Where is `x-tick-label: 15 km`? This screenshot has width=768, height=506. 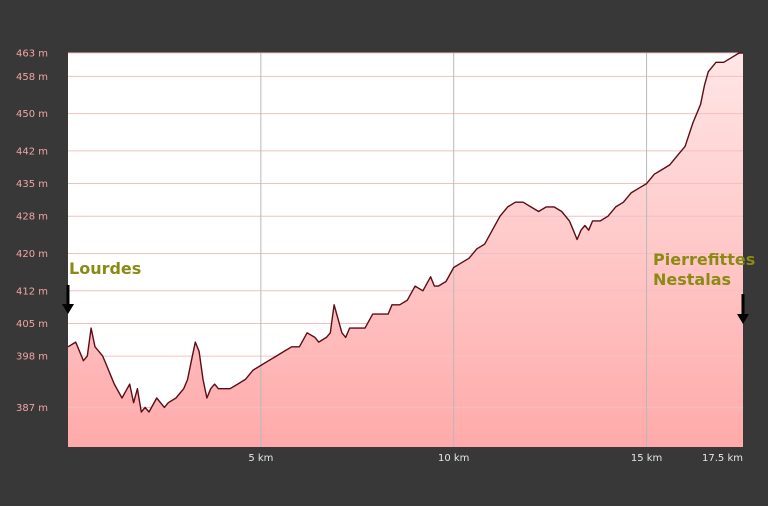 x-tick-label: 15 km is located at coordinates (646, 458).